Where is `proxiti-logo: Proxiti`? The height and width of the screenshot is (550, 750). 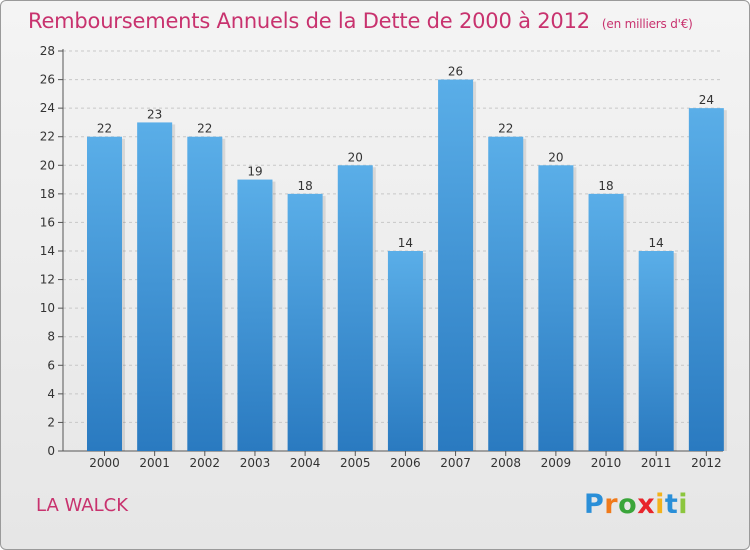 proxiti-logo: Proxiti is located at coordinates (636, 504).